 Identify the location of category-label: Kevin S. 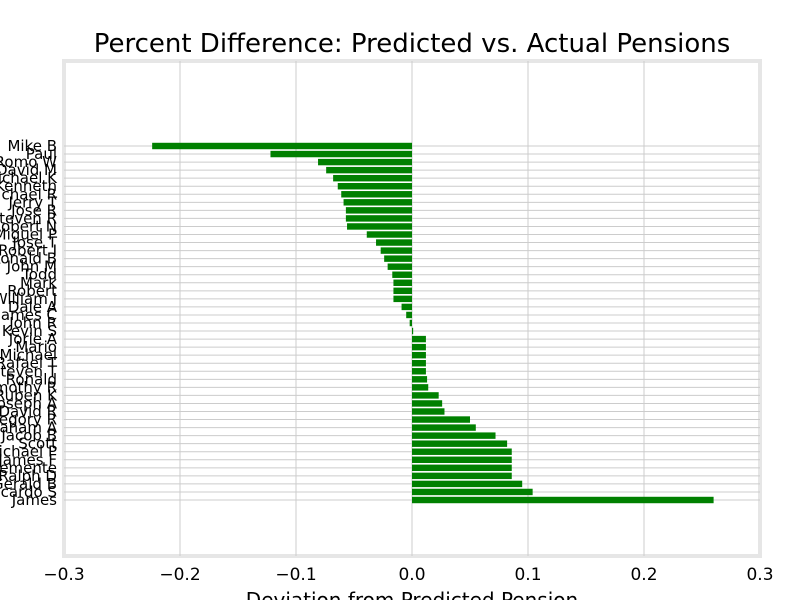
(29, 331).